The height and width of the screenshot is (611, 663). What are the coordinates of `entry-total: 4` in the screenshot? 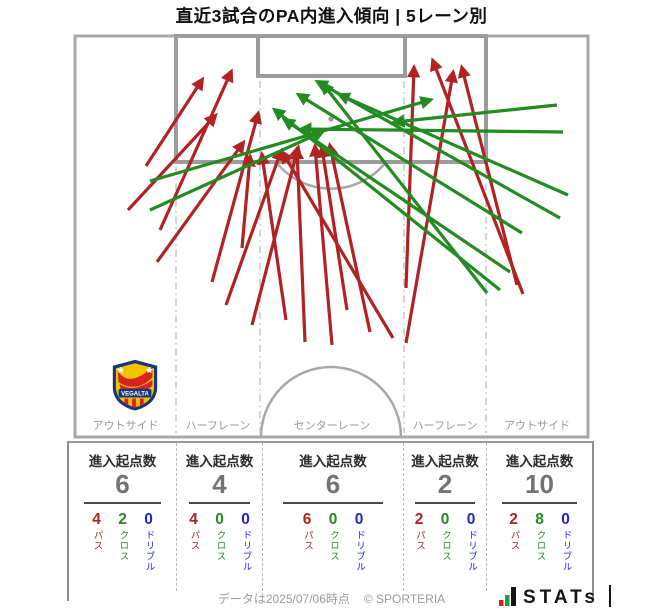 It's located at (219, 484).